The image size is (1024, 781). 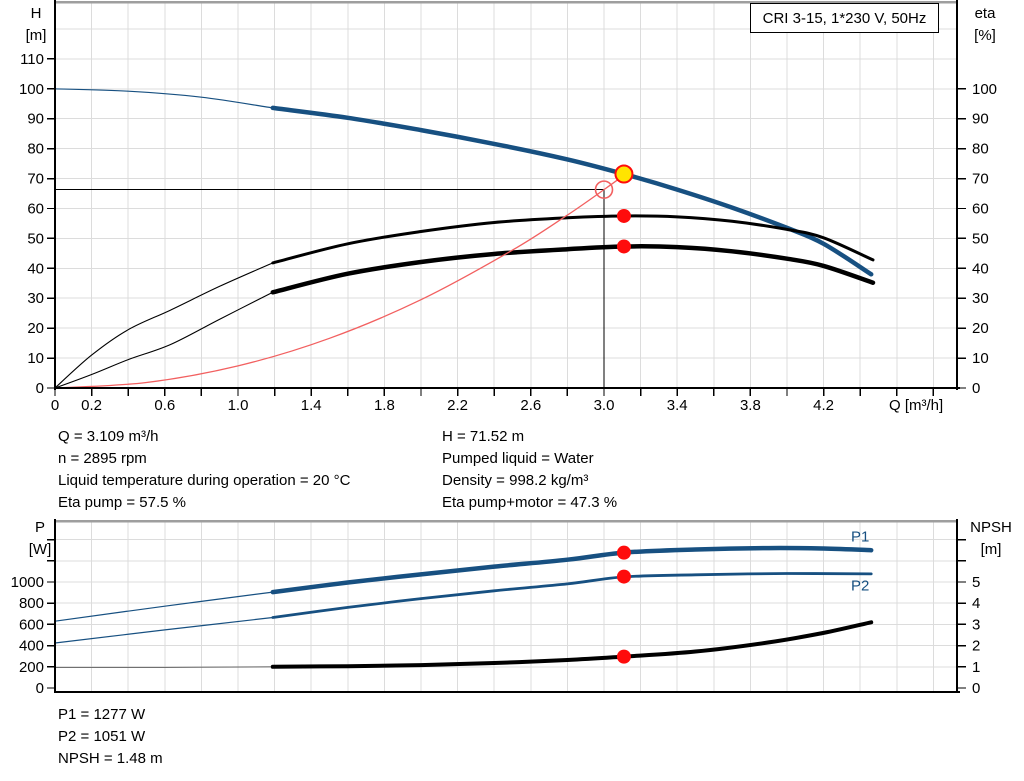 I want to click on x-tick-label: 0.2, so click(x=91, y=405).